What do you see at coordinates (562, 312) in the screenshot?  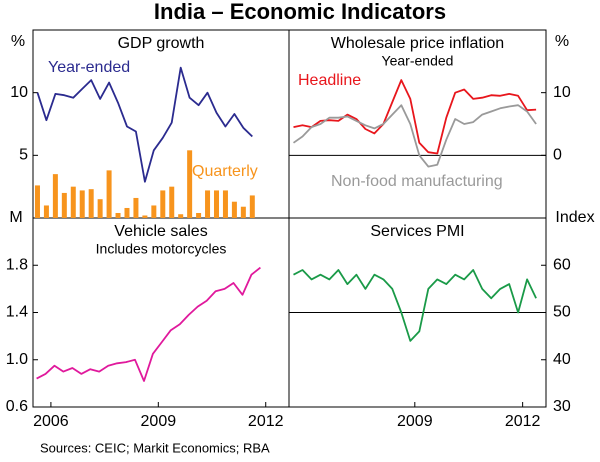 I see `y-tick-label: 50` at bounding box center [562, 312].